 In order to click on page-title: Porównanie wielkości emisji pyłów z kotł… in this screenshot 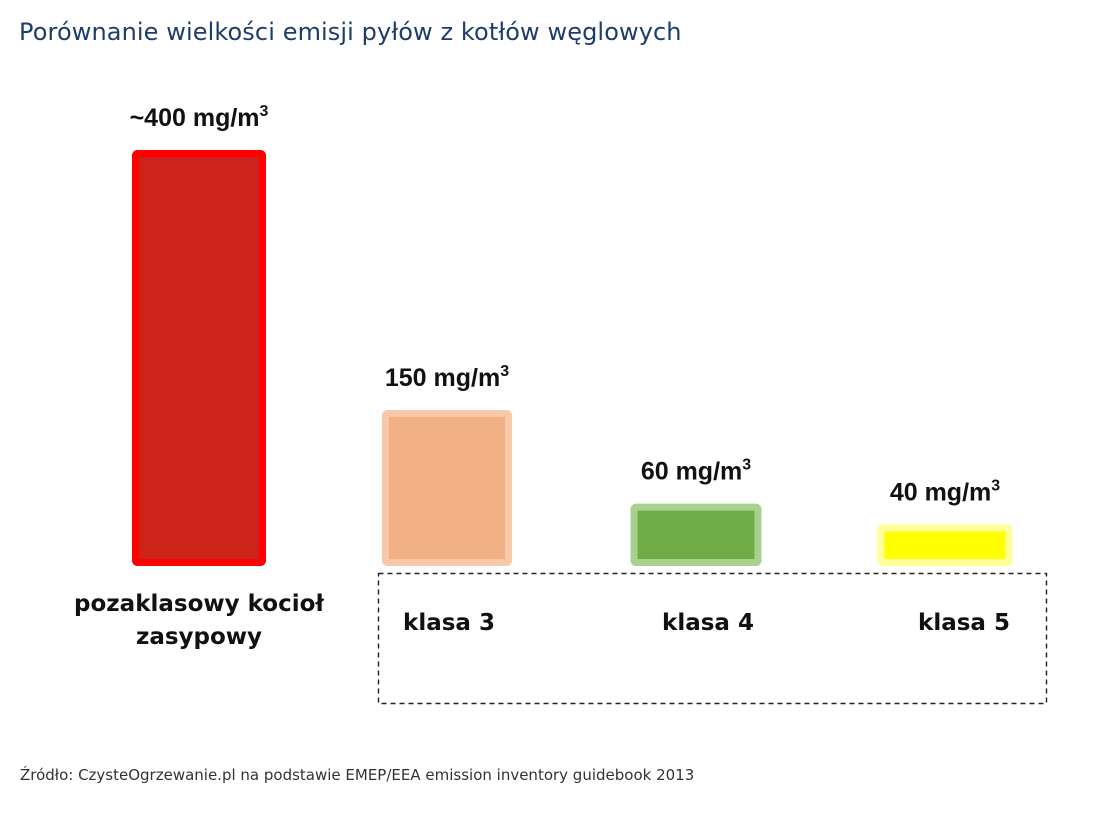, I will do `click(350, 32)`.